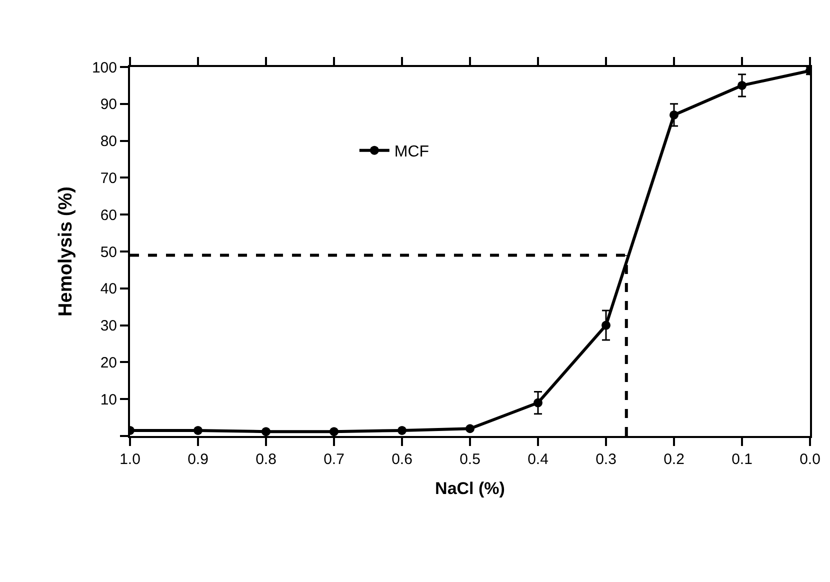 This screenshot has width=830, height=582. I want to click on x-tick-label: 0.1, so click(742, 459).